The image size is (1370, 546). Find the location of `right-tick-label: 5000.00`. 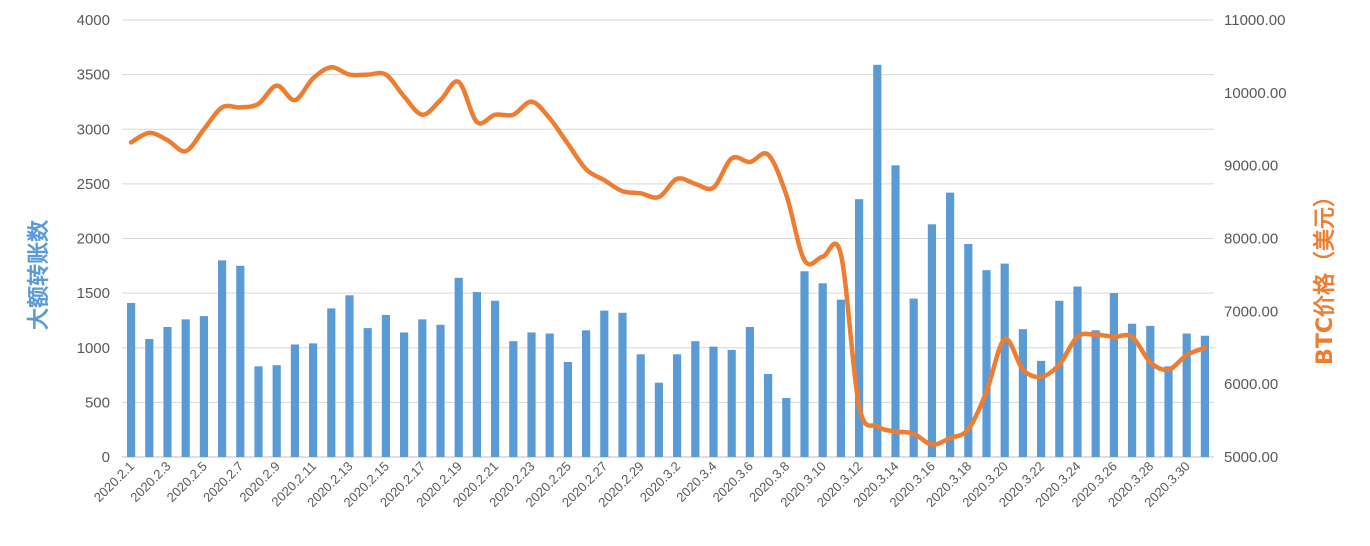

right-tick-label: 5000.00 is located at coordinates (1251, 457).